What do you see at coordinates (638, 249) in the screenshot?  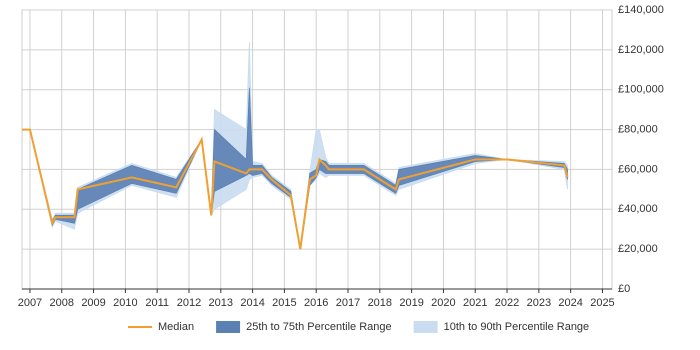 I see `y-tick-label: £20,000` at bounding box center [638, 249].